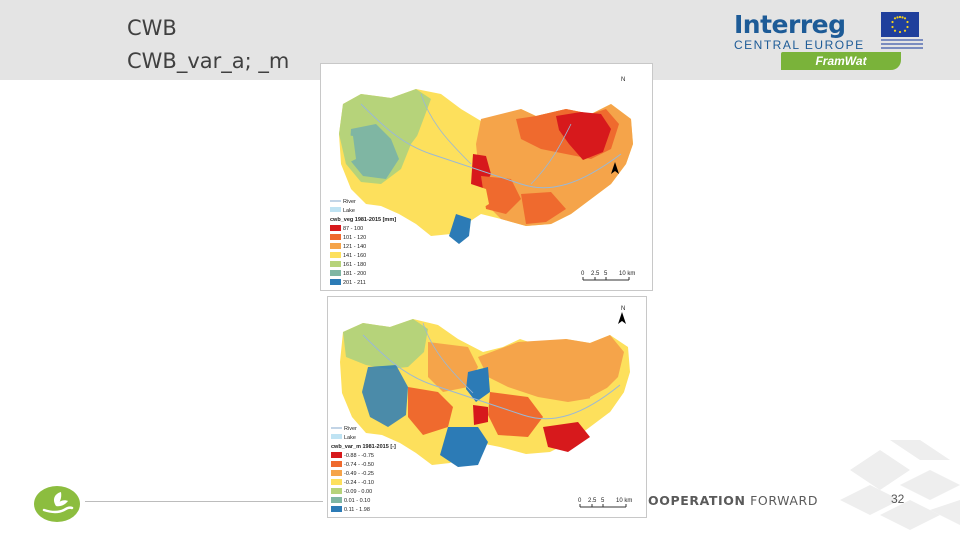 Image resolution: width=960 pixels, height=540 pixels. What do you see at coordinates (354, 274) in the screenshot?
I see `legend-class: 181 - 200` at bounding box center [354, 274].